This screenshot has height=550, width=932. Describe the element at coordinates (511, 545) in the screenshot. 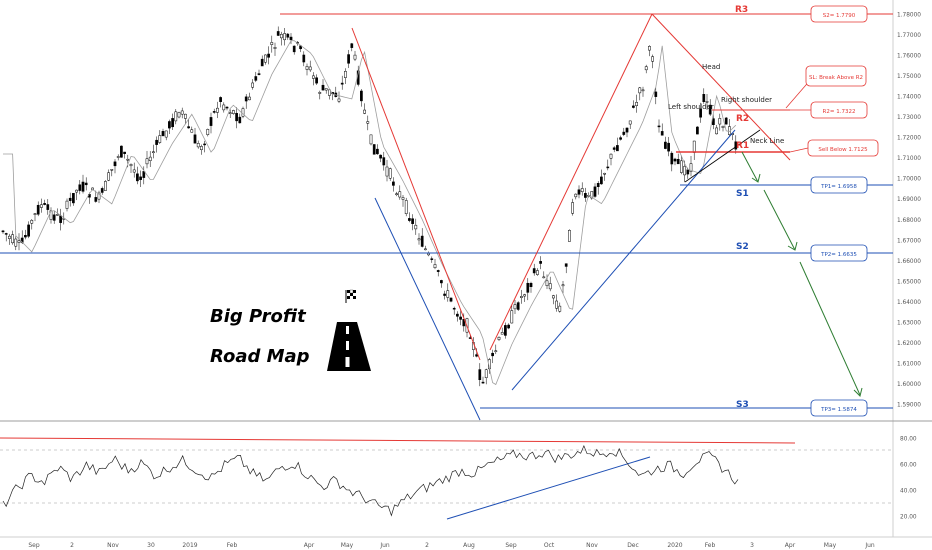

I see `time-tick-label: Sep` at that location.